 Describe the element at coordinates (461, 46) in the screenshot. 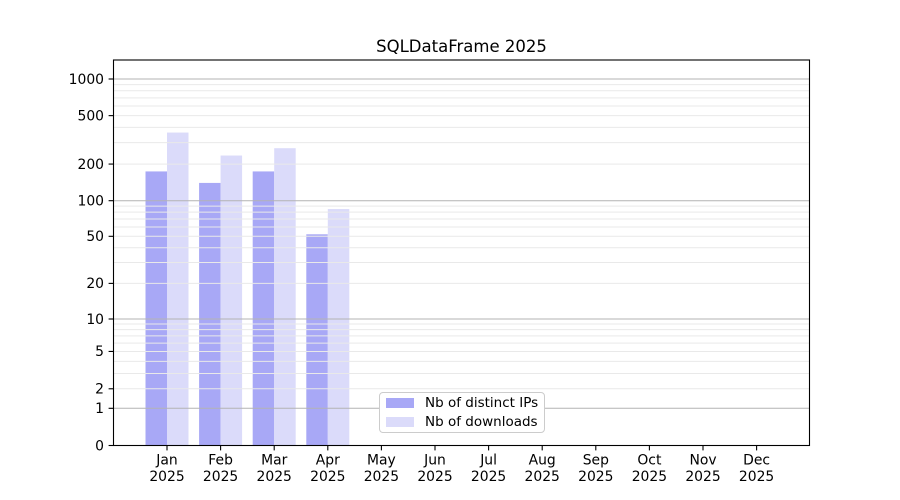

I see `chart-title: SQLDataFrame 2025` at that location.